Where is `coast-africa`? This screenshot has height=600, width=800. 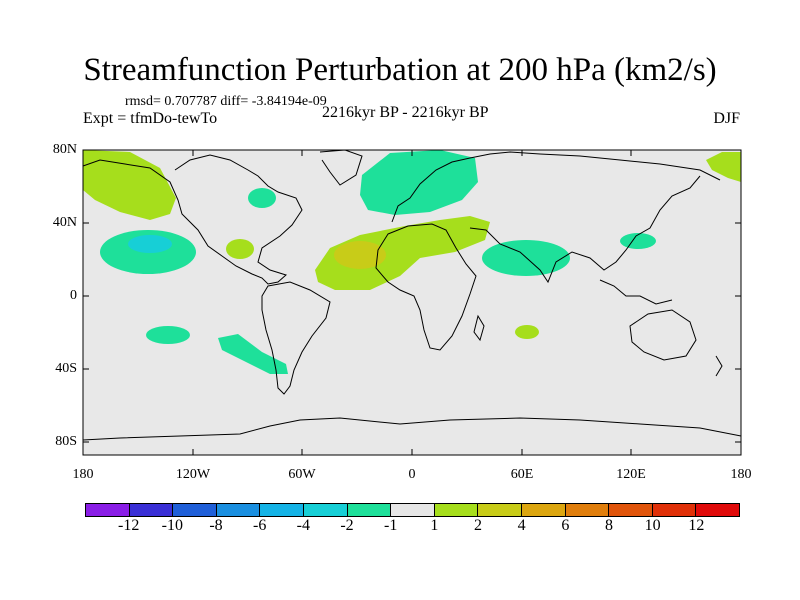
coast-africa is located at coordinates (426, 287).